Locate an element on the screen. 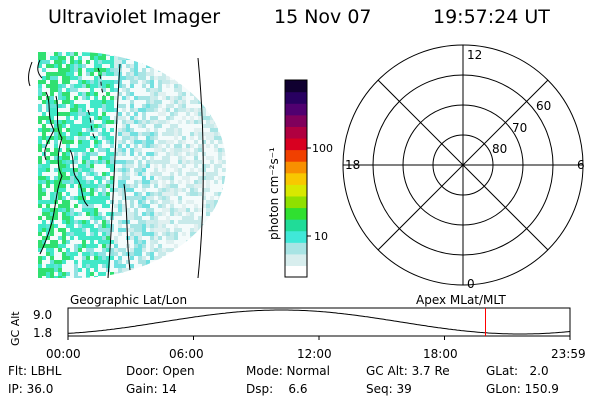 The height and width of the screenshot is (400, 600). orbit-xtick-1800: 18:00 is located at coordinates (440, 354).